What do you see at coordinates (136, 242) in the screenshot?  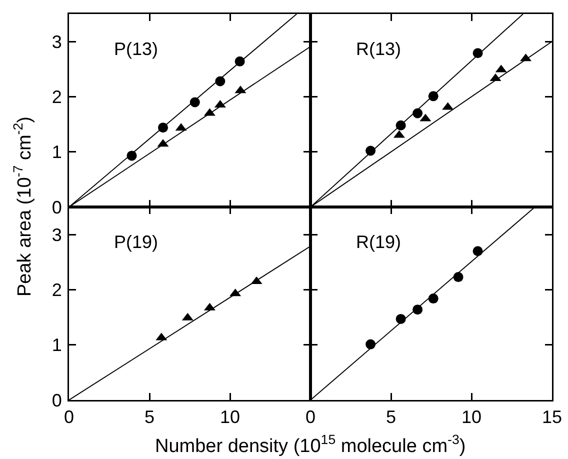 I see `text: P(19)` at bounding box center [136, 242].